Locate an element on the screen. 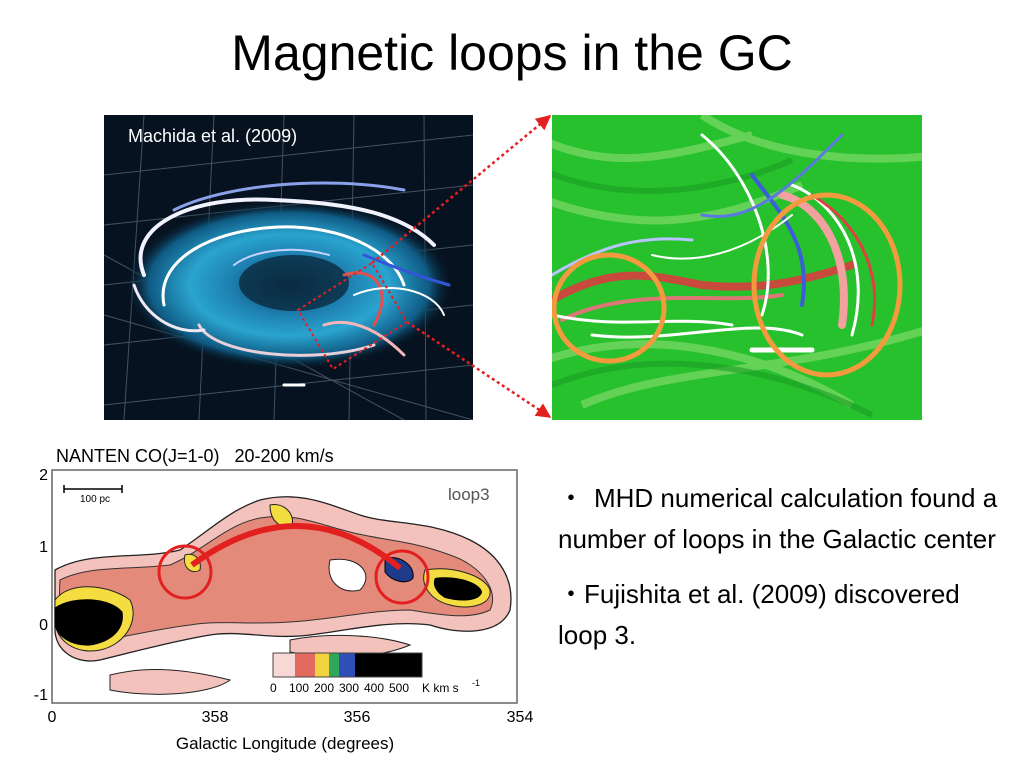 The width and height of the screenshot is (1024, 768). x-axis-label: Galactic Longitude (degrees) is located at coordinates (285, 743).